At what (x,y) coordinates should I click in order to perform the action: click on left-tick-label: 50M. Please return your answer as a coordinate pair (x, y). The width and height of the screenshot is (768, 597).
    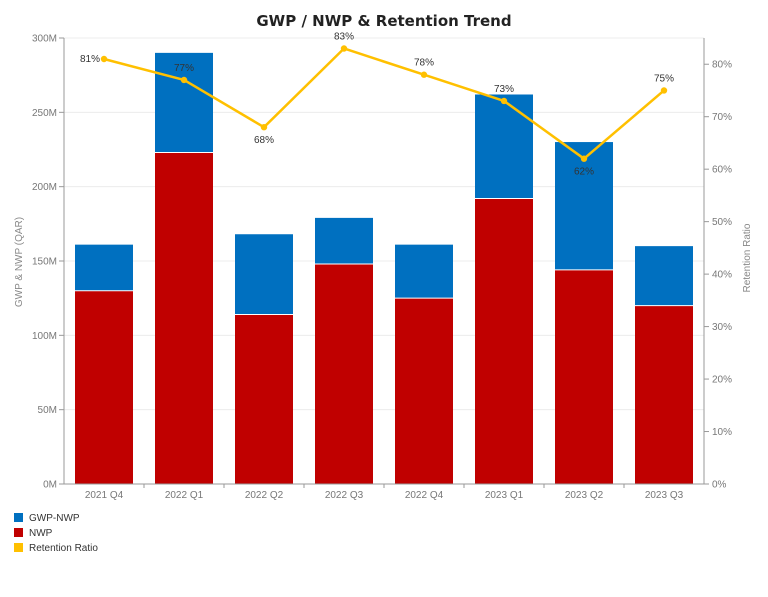
    Looking at the image, I should click on (47, 410).